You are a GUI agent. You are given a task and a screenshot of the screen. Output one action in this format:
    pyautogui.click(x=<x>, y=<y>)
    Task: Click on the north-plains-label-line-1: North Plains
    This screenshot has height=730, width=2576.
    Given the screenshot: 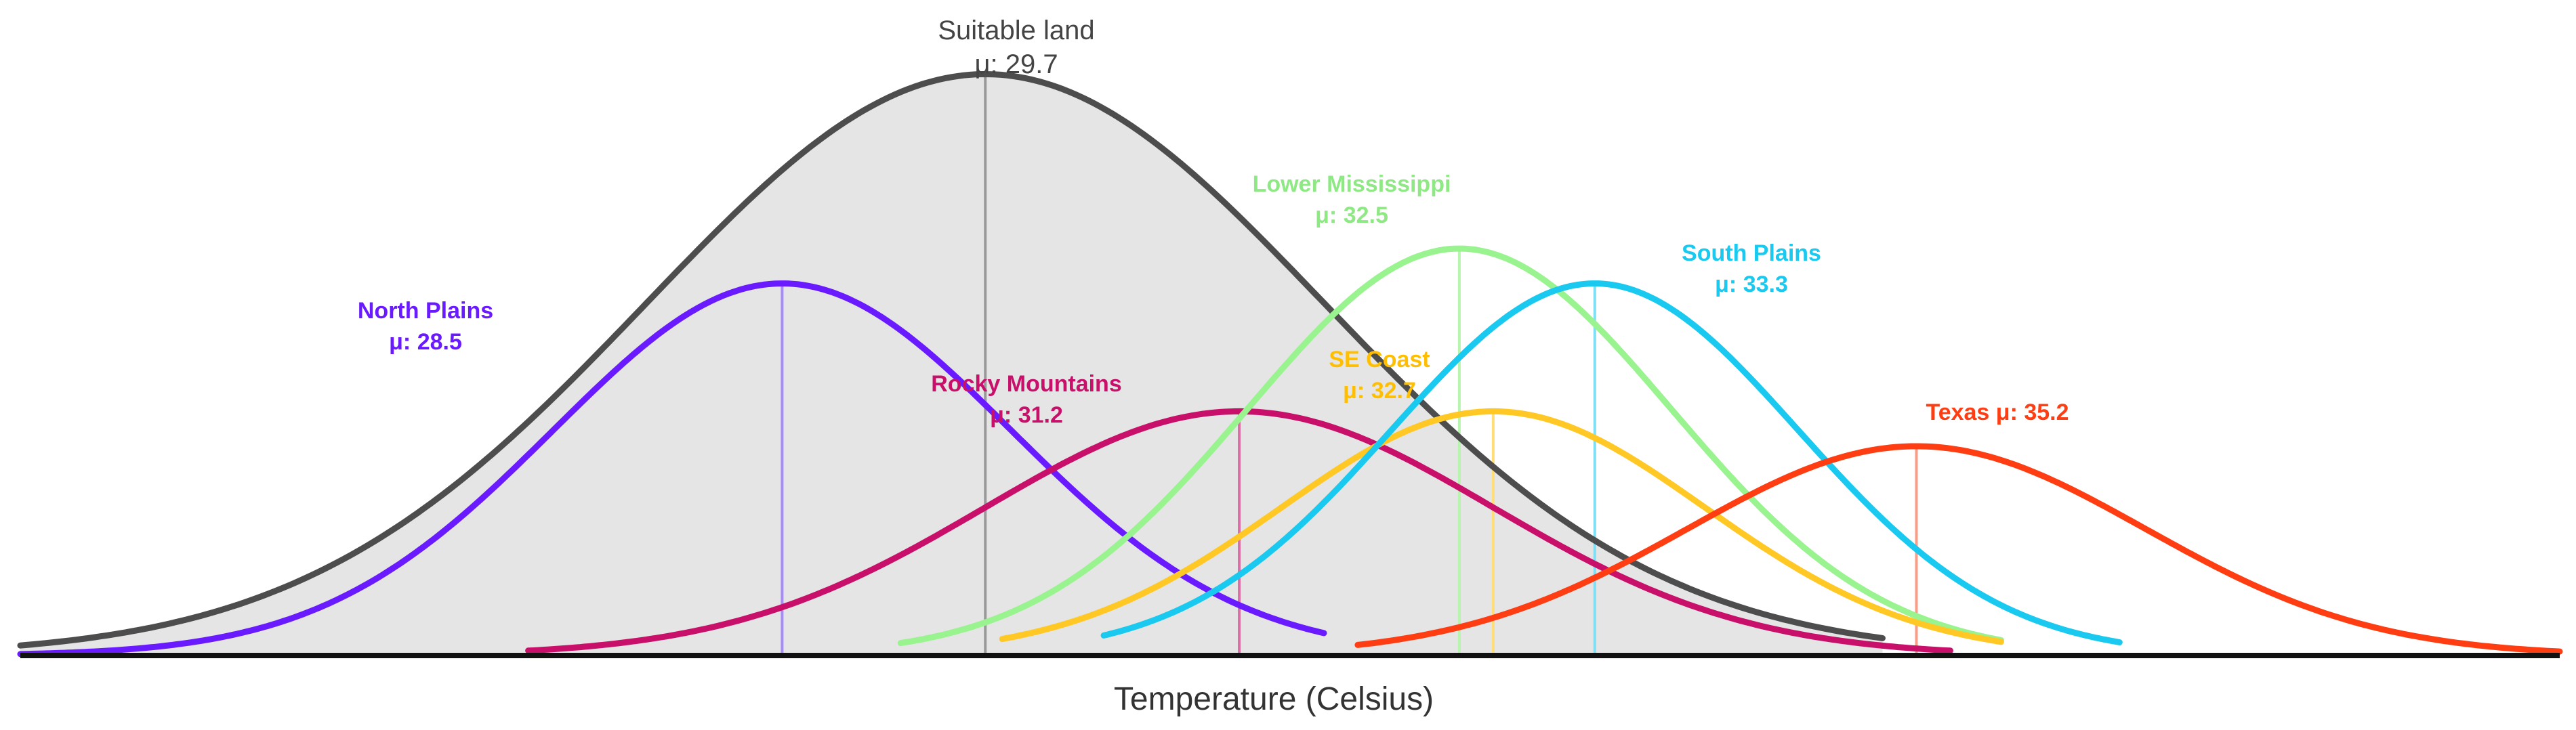 What is the action you would take?
    pyautogui.click(x=425, y=311)
    